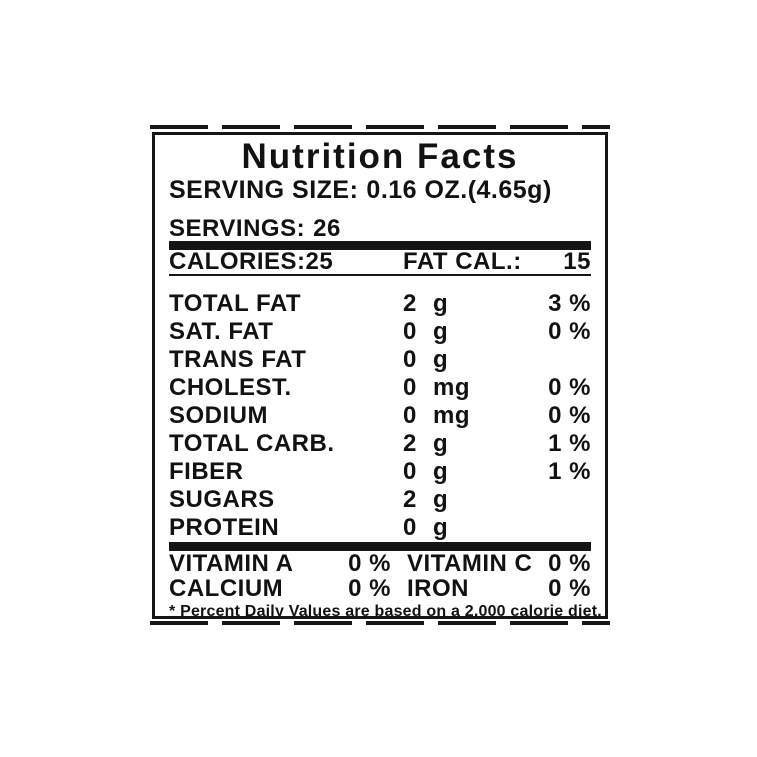  I want to click on separator-bar-top, so click(380, 246).